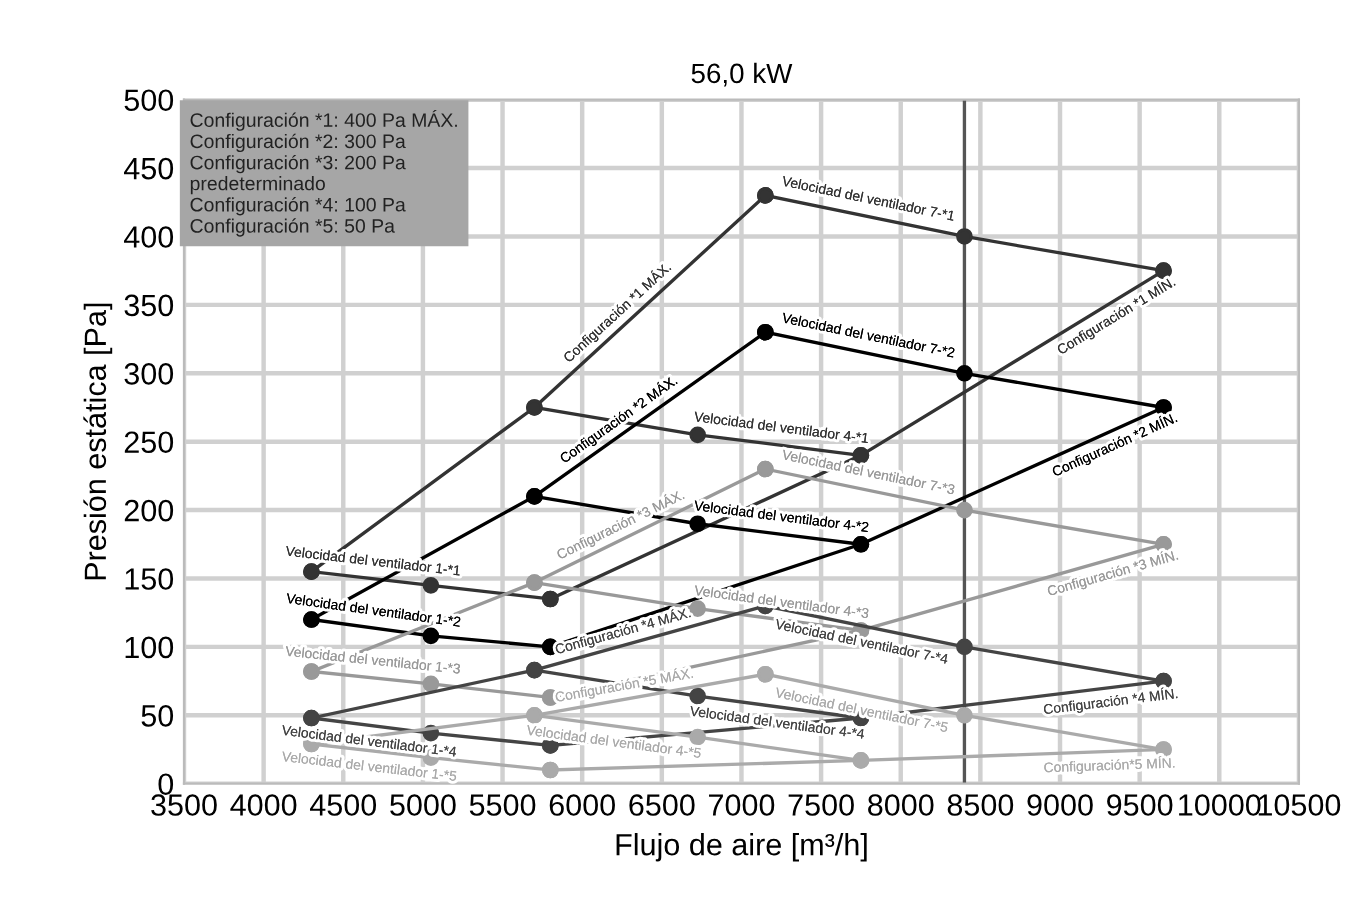 This screenshot has height=906, width=1368. Describe the element at coordinates (292, 227) in the screenshot. I see `annotation: Configuración *5: 50 Pa` at that location.